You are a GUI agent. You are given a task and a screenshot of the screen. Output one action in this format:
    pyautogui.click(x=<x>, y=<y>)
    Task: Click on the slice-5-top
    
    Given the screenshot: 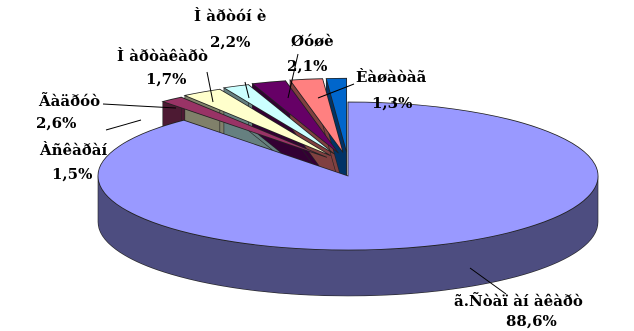 What is the action you would take?
    pyautogui.click(x=316, y=115)
    